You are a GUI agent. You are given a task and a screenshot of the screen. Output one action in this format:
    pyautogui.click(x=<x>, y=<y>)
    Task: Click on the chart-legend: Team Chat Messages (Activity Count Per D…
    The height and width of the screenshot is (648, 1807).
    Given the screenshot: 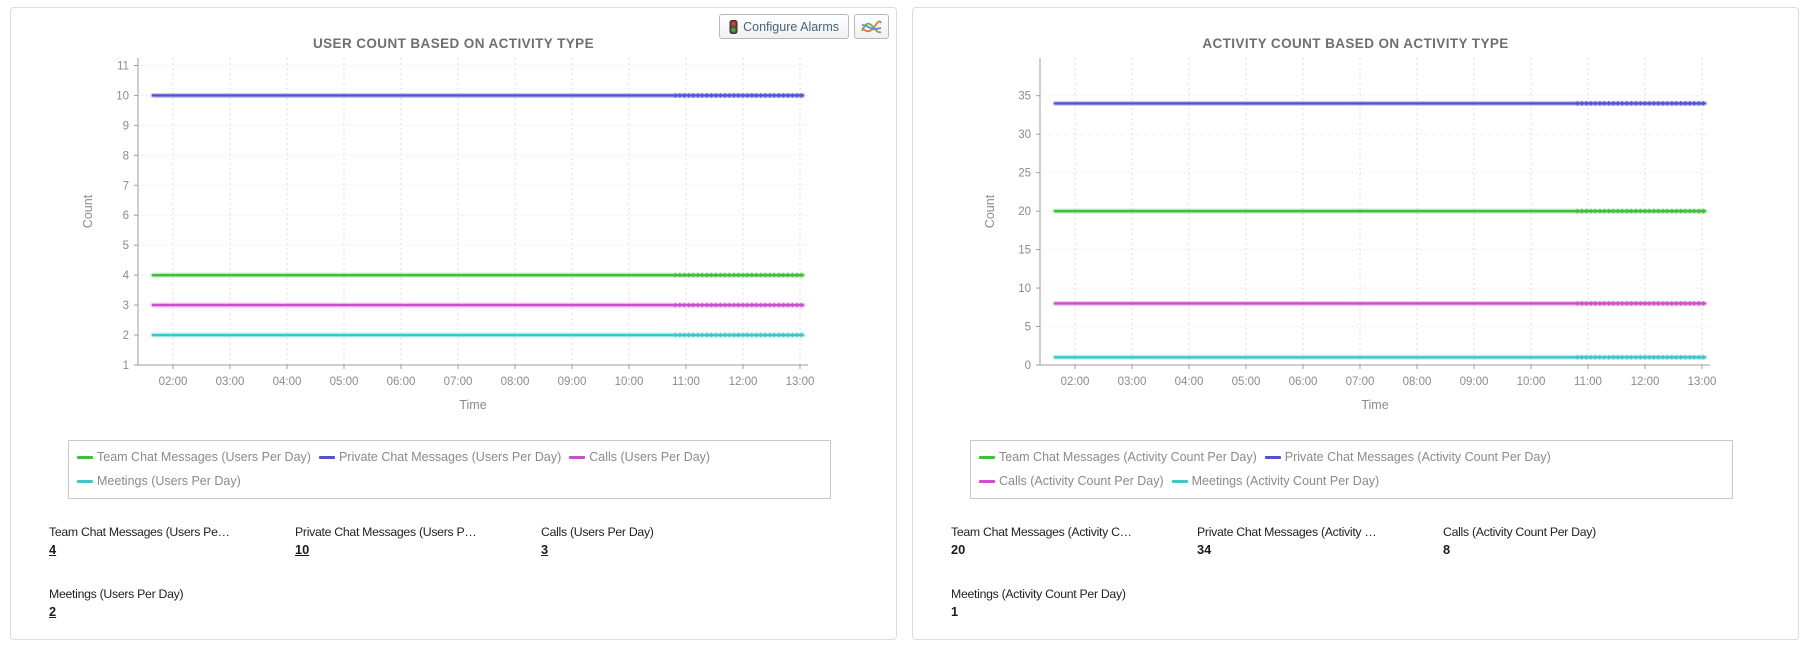 What is the action you would take?
    pyautogui.click(x=1351, y=469)
    